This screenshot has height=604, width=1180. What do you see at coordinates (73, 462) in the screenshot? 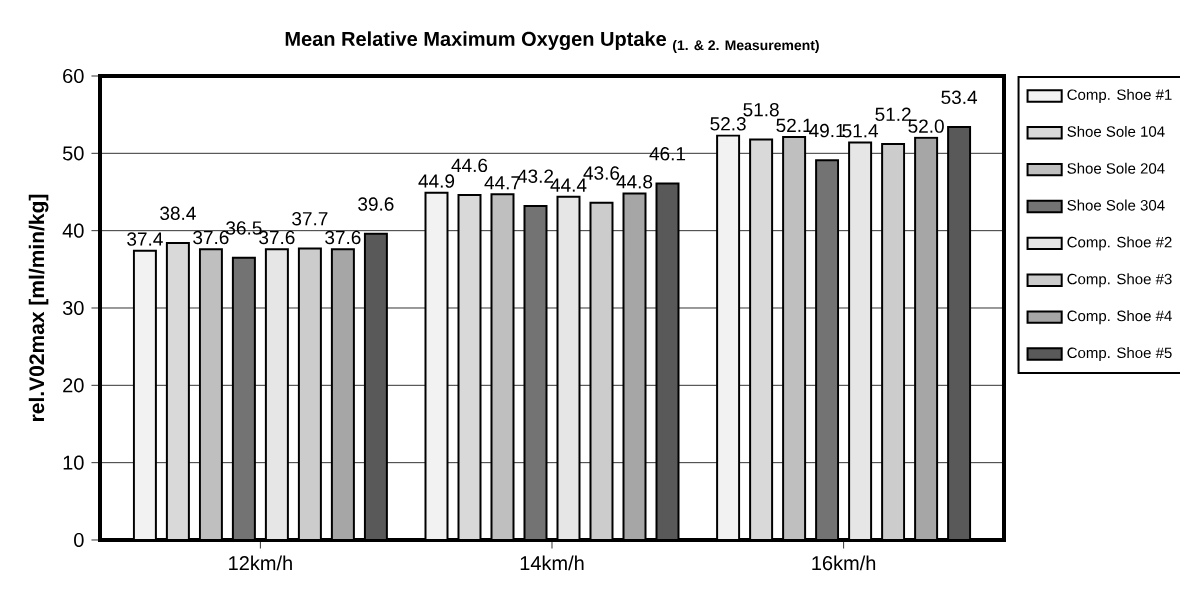
I see `y-tick-label: 10` at bounding box center [73, 462].